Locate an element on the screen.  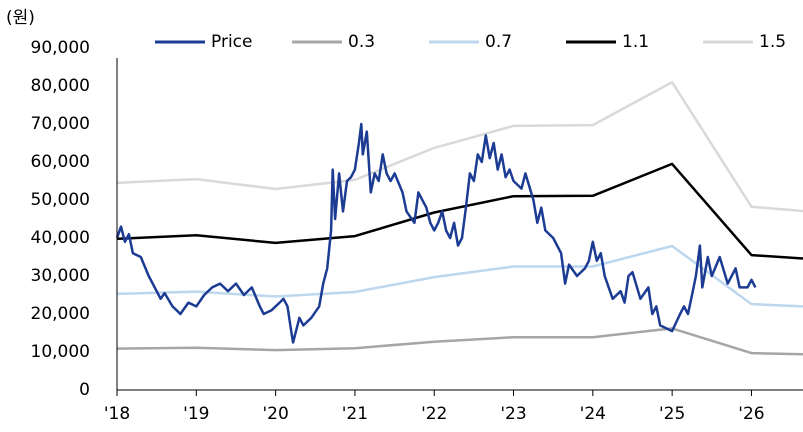
x-tick-label: '21 is located at coordinates (355, 414).